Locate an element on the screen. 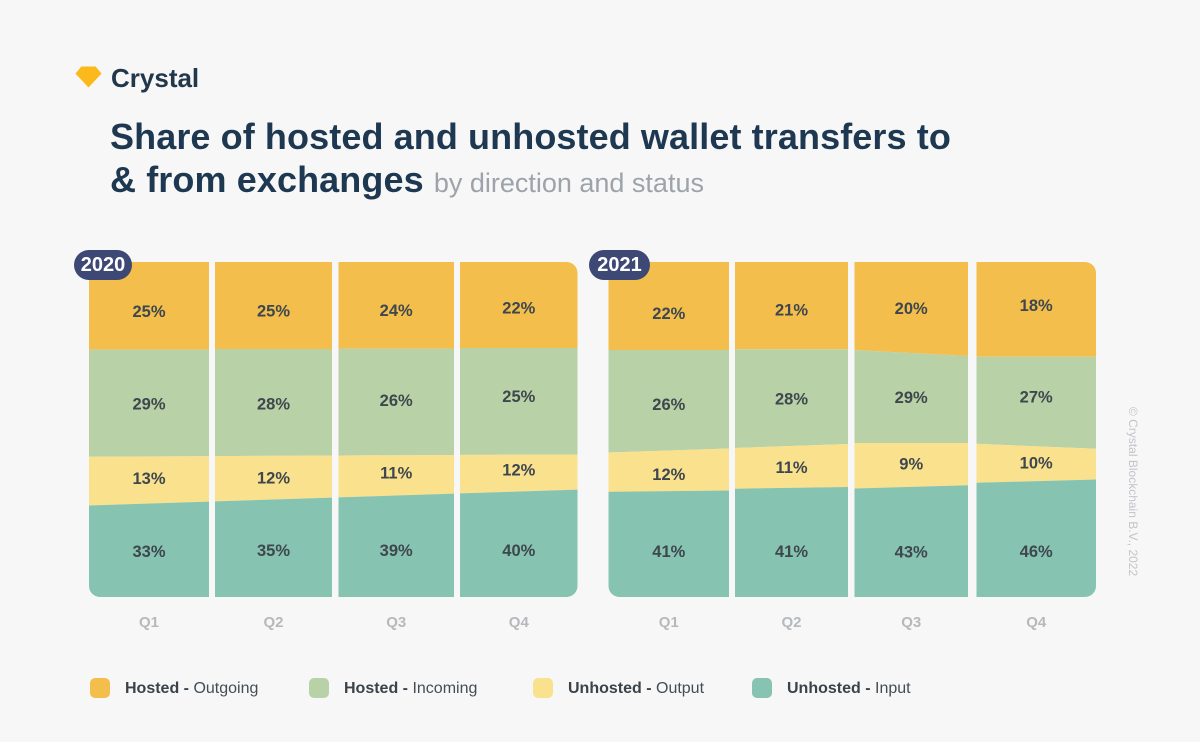 The height and width of the screenshot is (742, 1200). svg-text: 24% is located at coordinates (396, 311).